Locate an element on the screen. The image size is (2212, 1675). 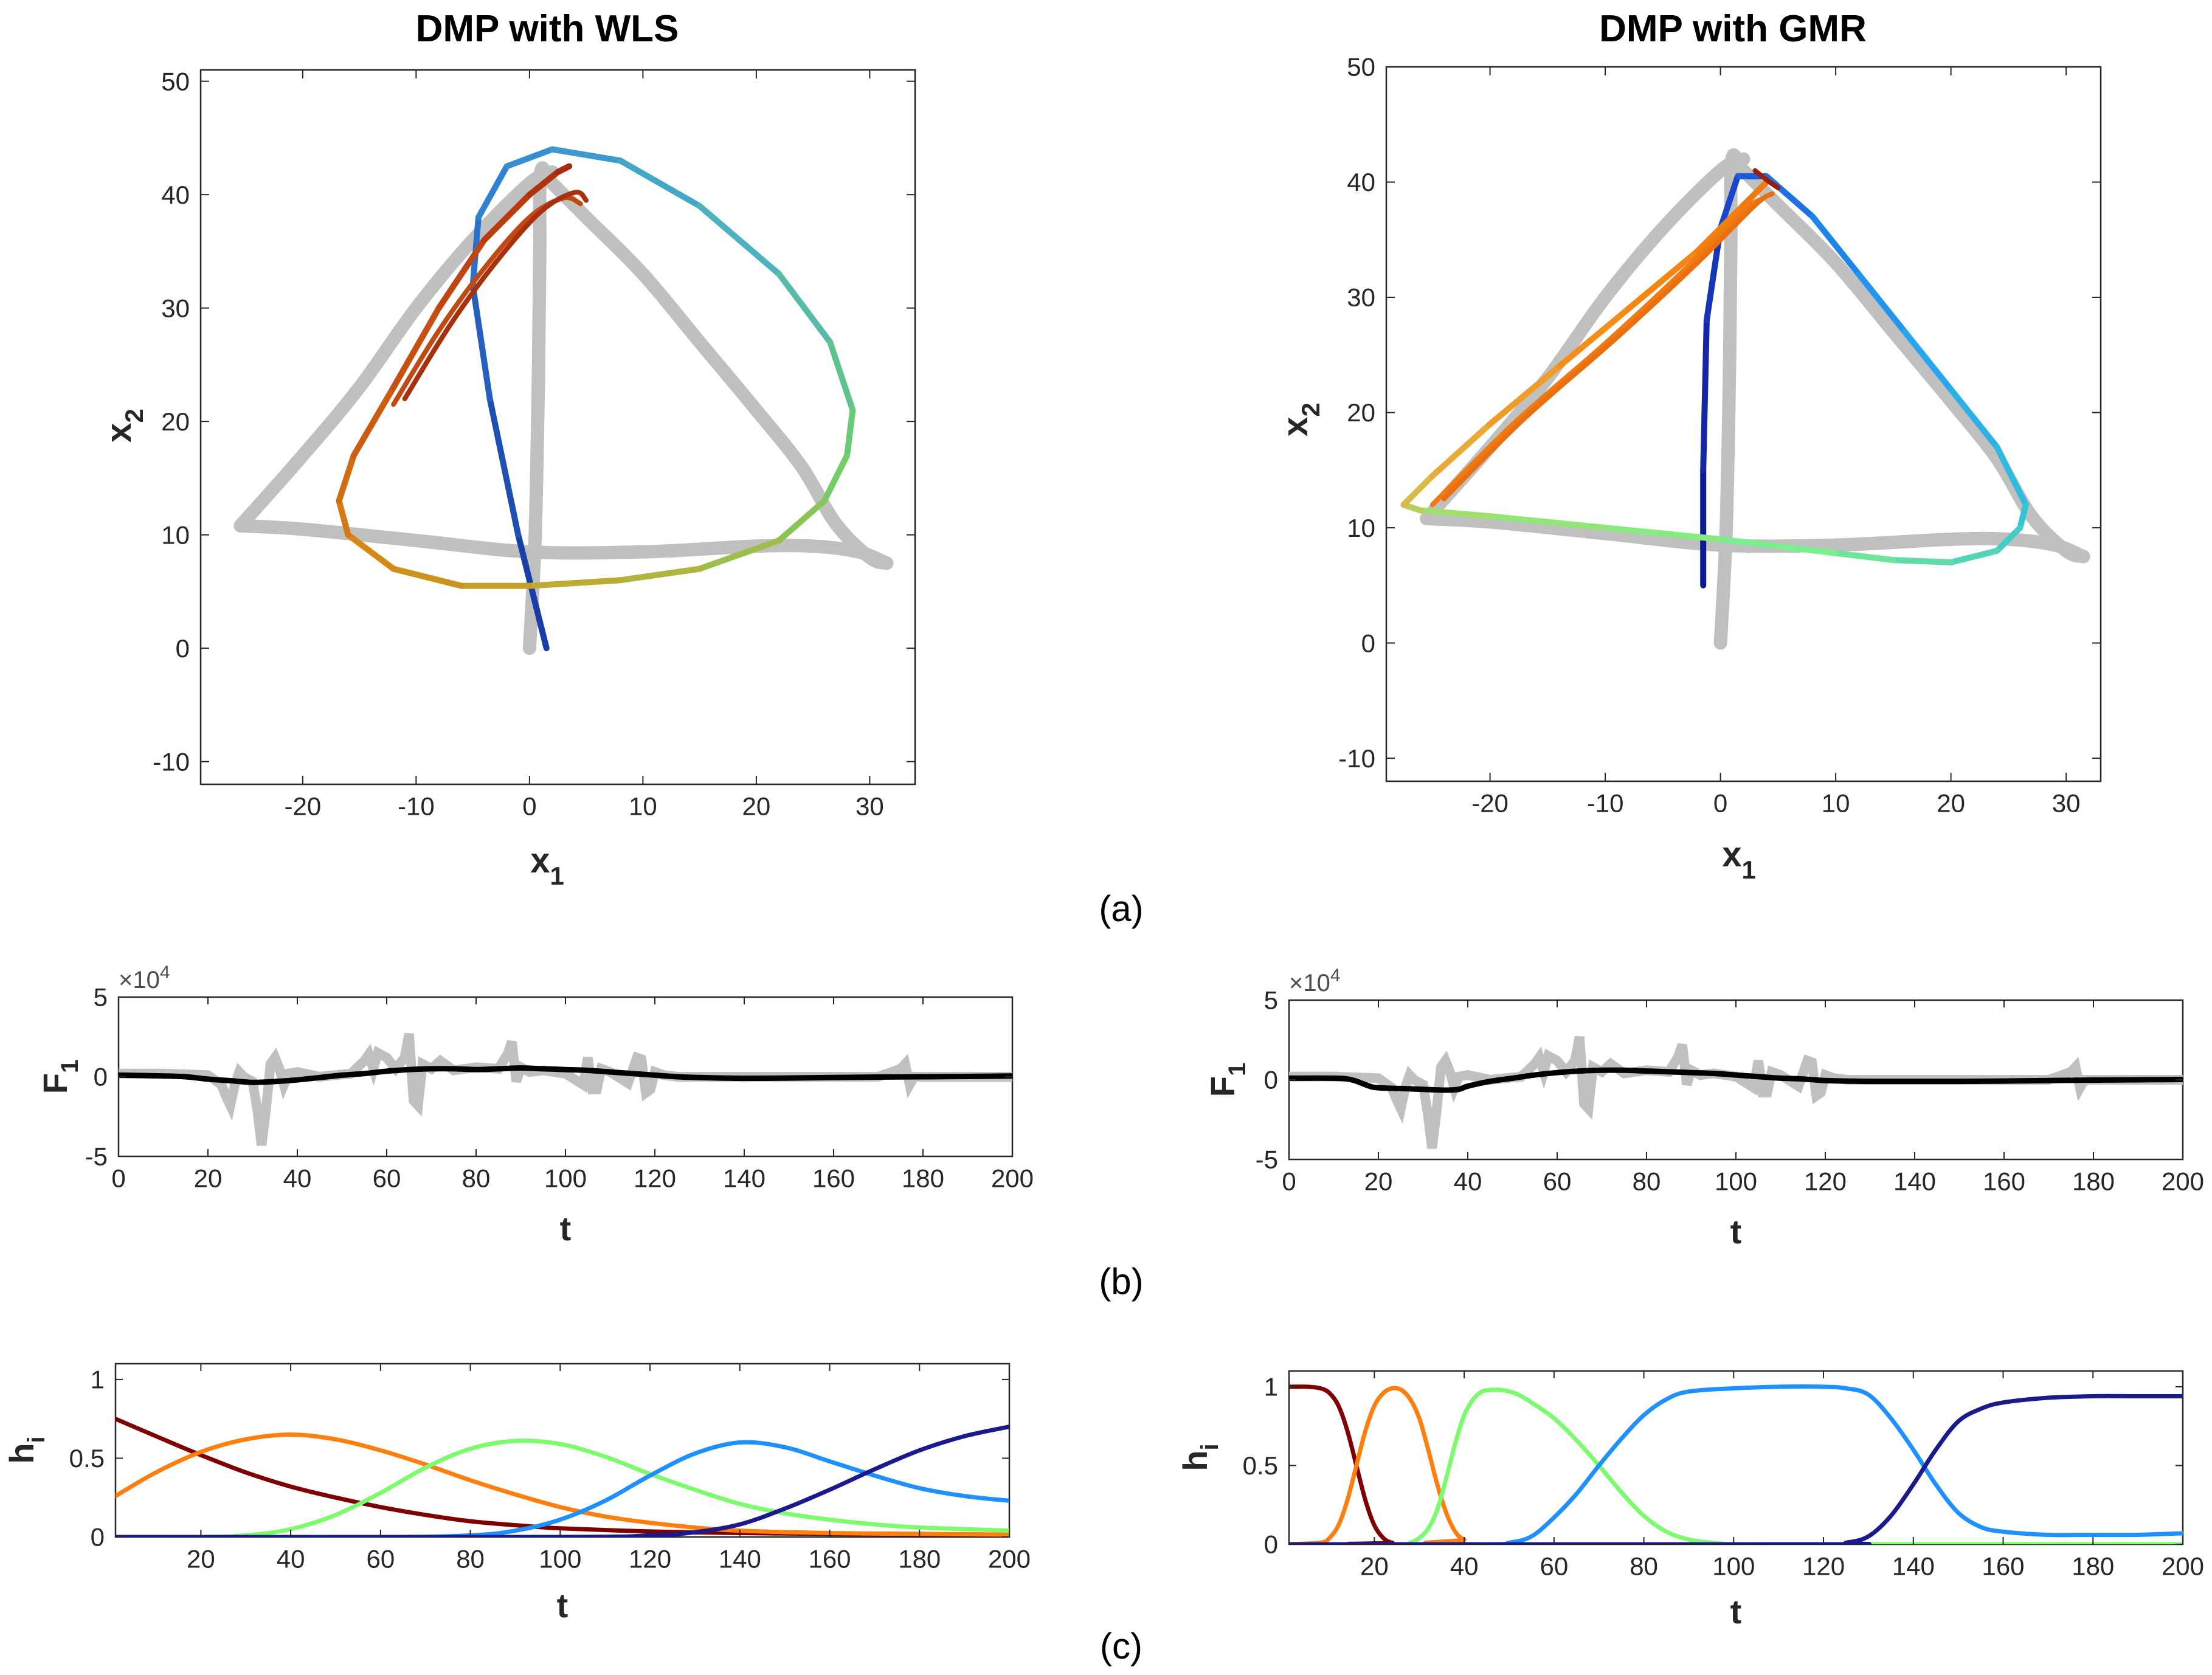
y-tick-label: 50 is located at coordinates (175, 81).